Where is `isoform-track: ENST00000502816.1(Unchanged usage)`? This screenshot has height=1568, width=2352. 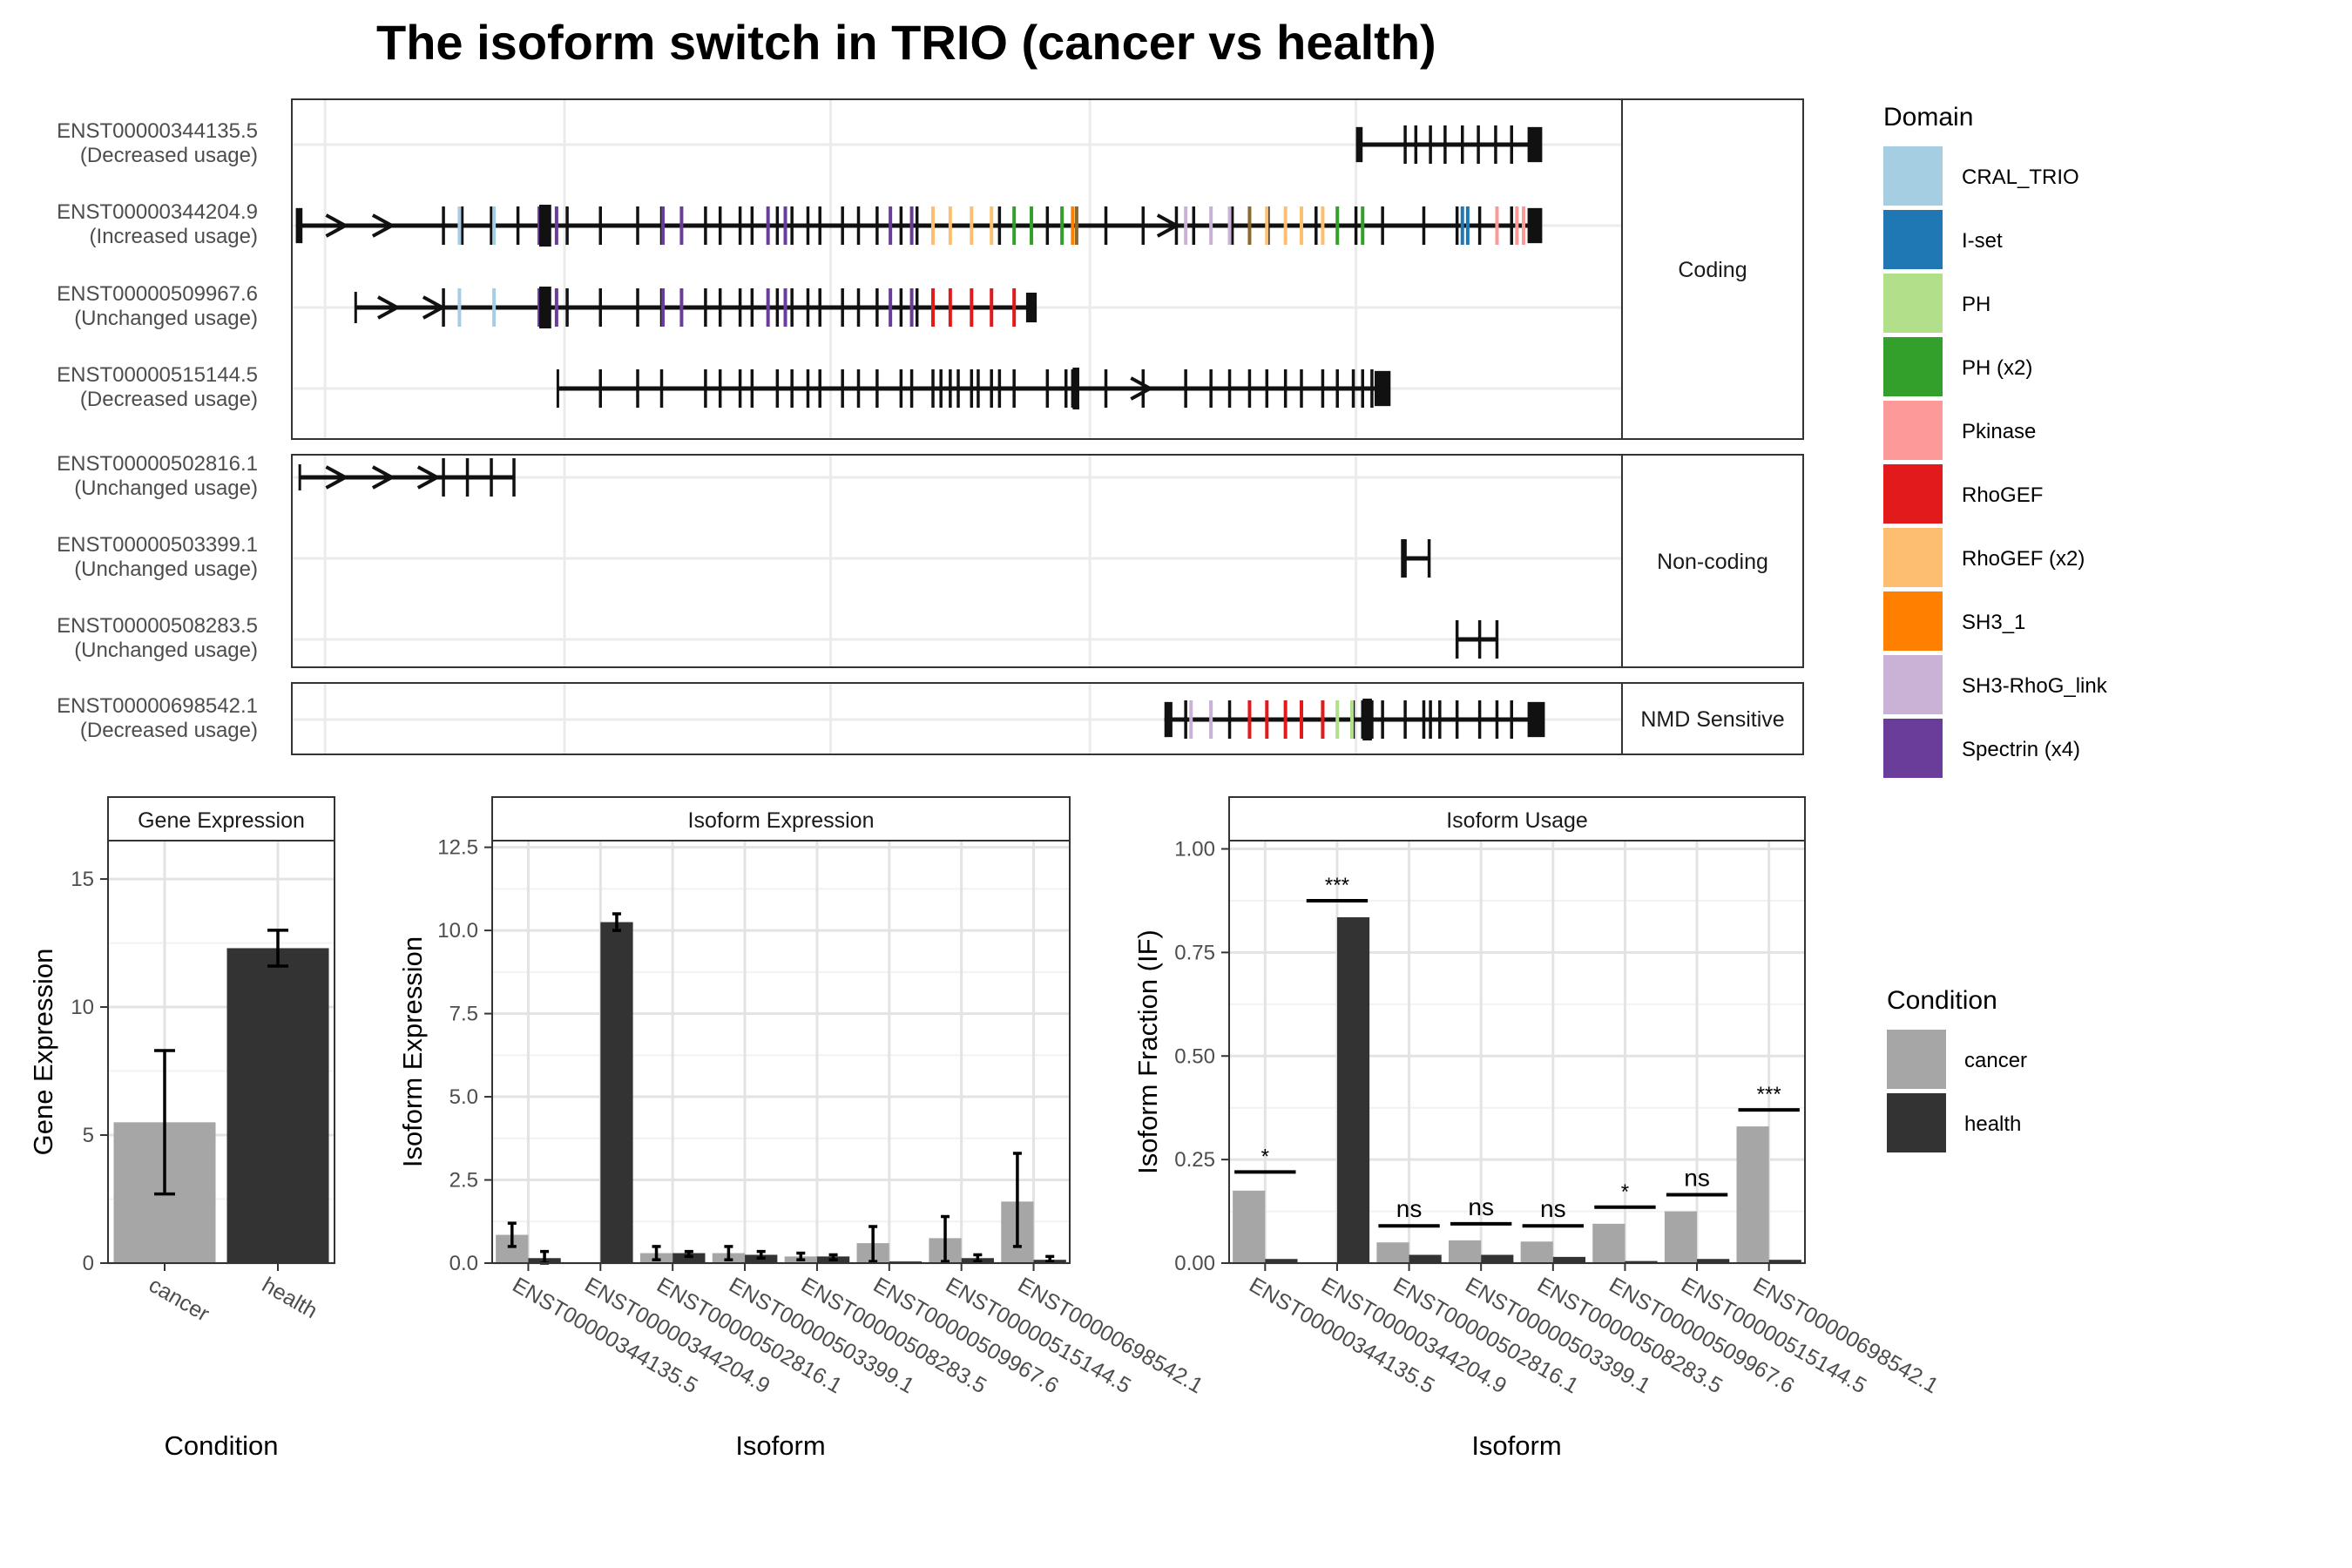 isoform-track: ENST00000502816.1(Unchanged usage) is located at coordinates (287, 476).